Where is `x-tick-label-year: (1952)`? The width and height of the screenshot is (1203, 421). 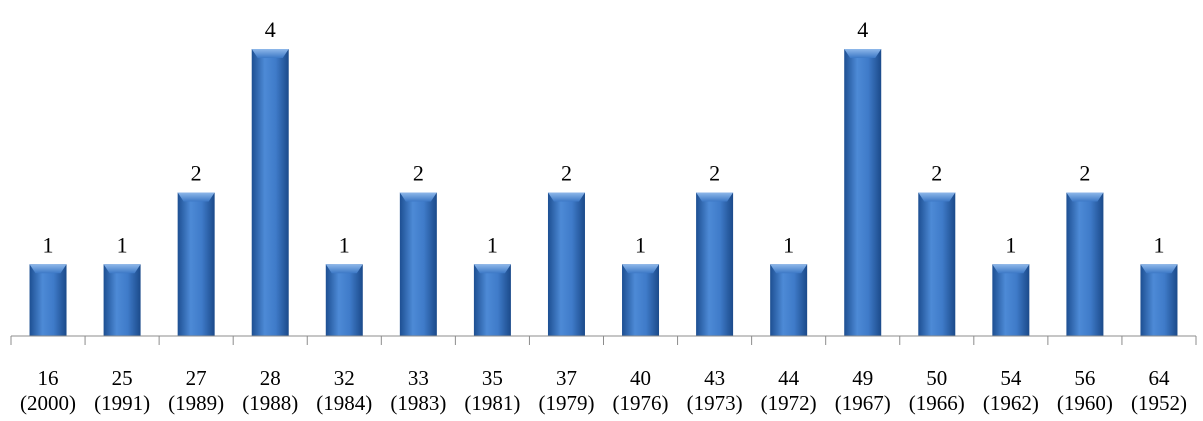 x-tick-label-year: (1952) is located at coordinates (1159, 403).